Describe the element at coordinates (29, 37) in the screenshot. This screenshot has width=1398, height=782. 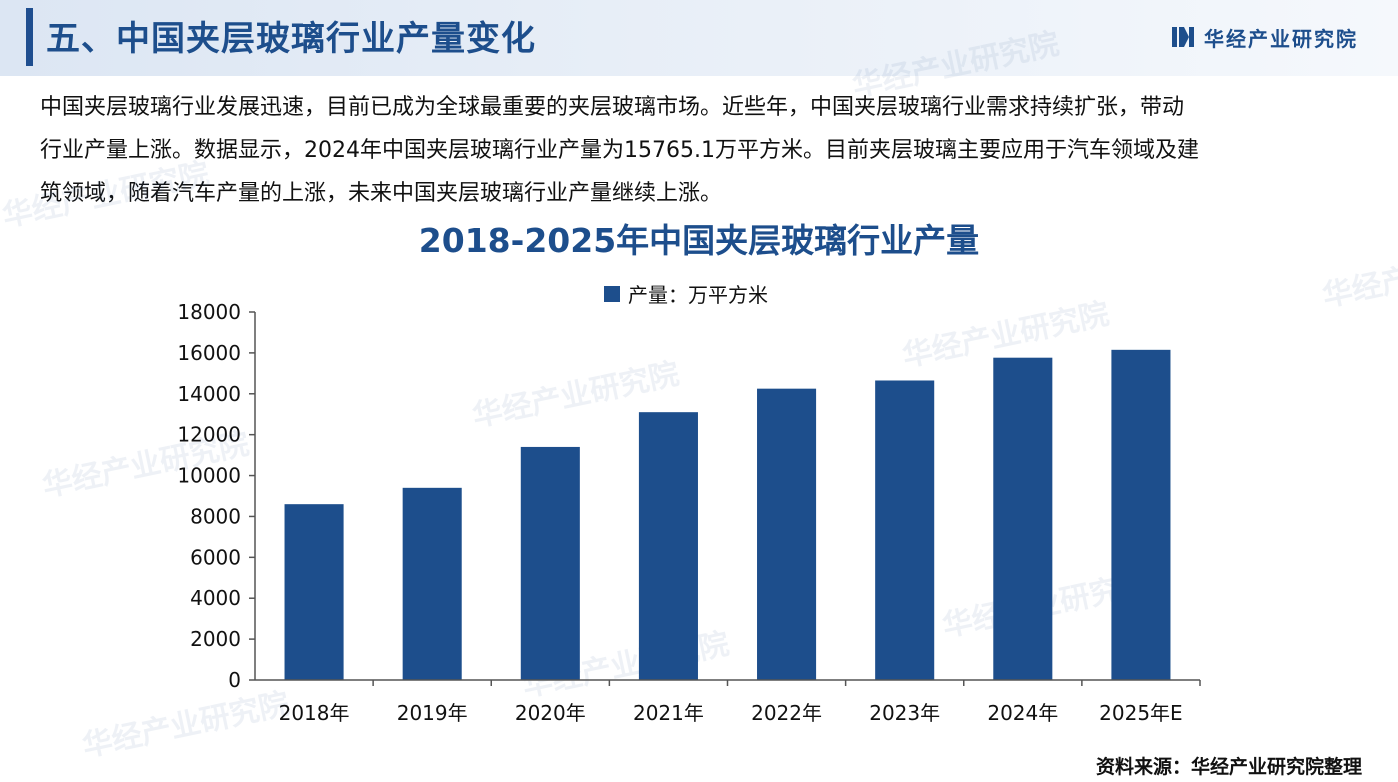
I see `header-accent` at that location.